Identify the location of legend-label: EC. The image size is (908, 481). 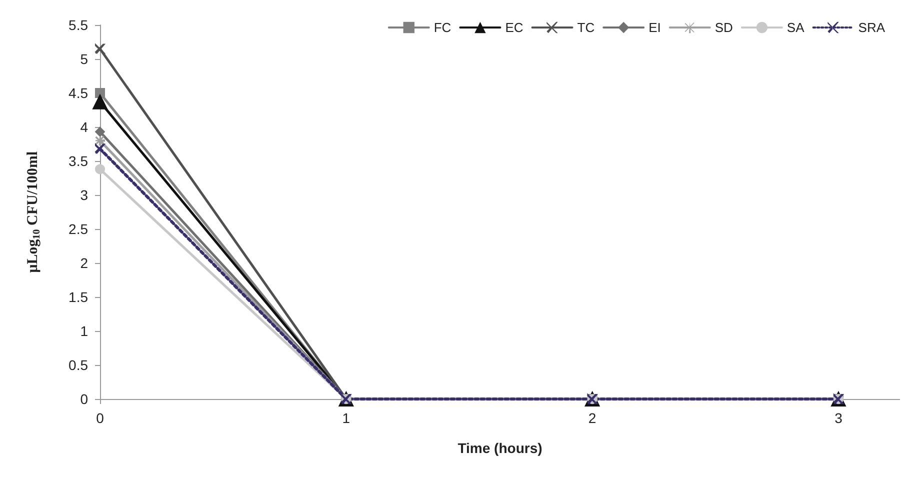
(514, 27).